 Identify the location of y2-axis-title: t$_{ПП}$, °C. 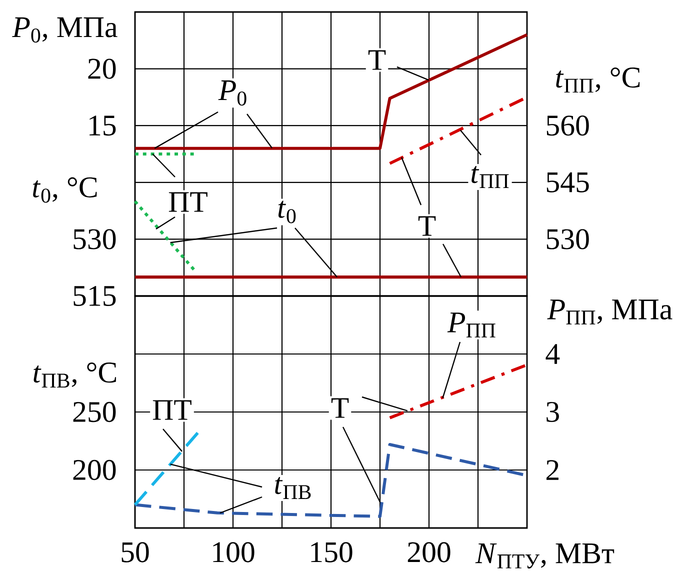
(598, 80).